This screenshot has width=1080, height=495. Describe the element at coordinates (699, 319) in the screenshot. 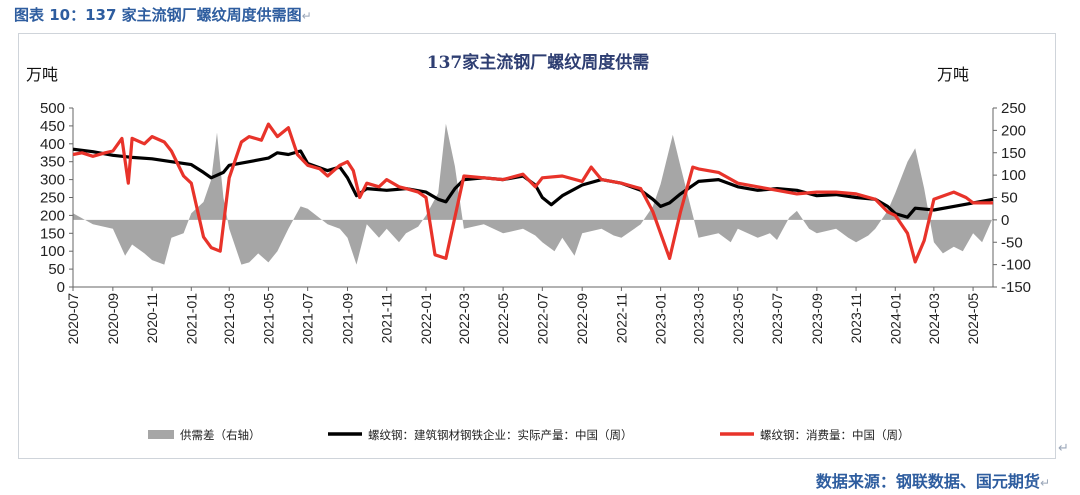

I see `x-tick-label: 2023-03` at that location.